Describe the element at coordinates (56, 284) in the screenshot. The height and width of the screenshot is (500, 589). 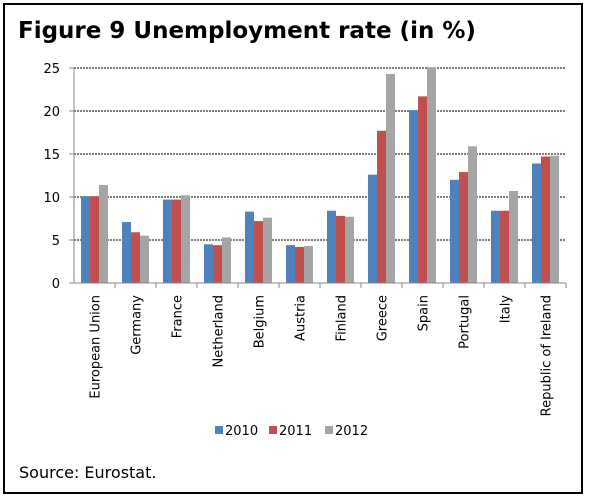
I see `y-tick-label: 0` at that location.